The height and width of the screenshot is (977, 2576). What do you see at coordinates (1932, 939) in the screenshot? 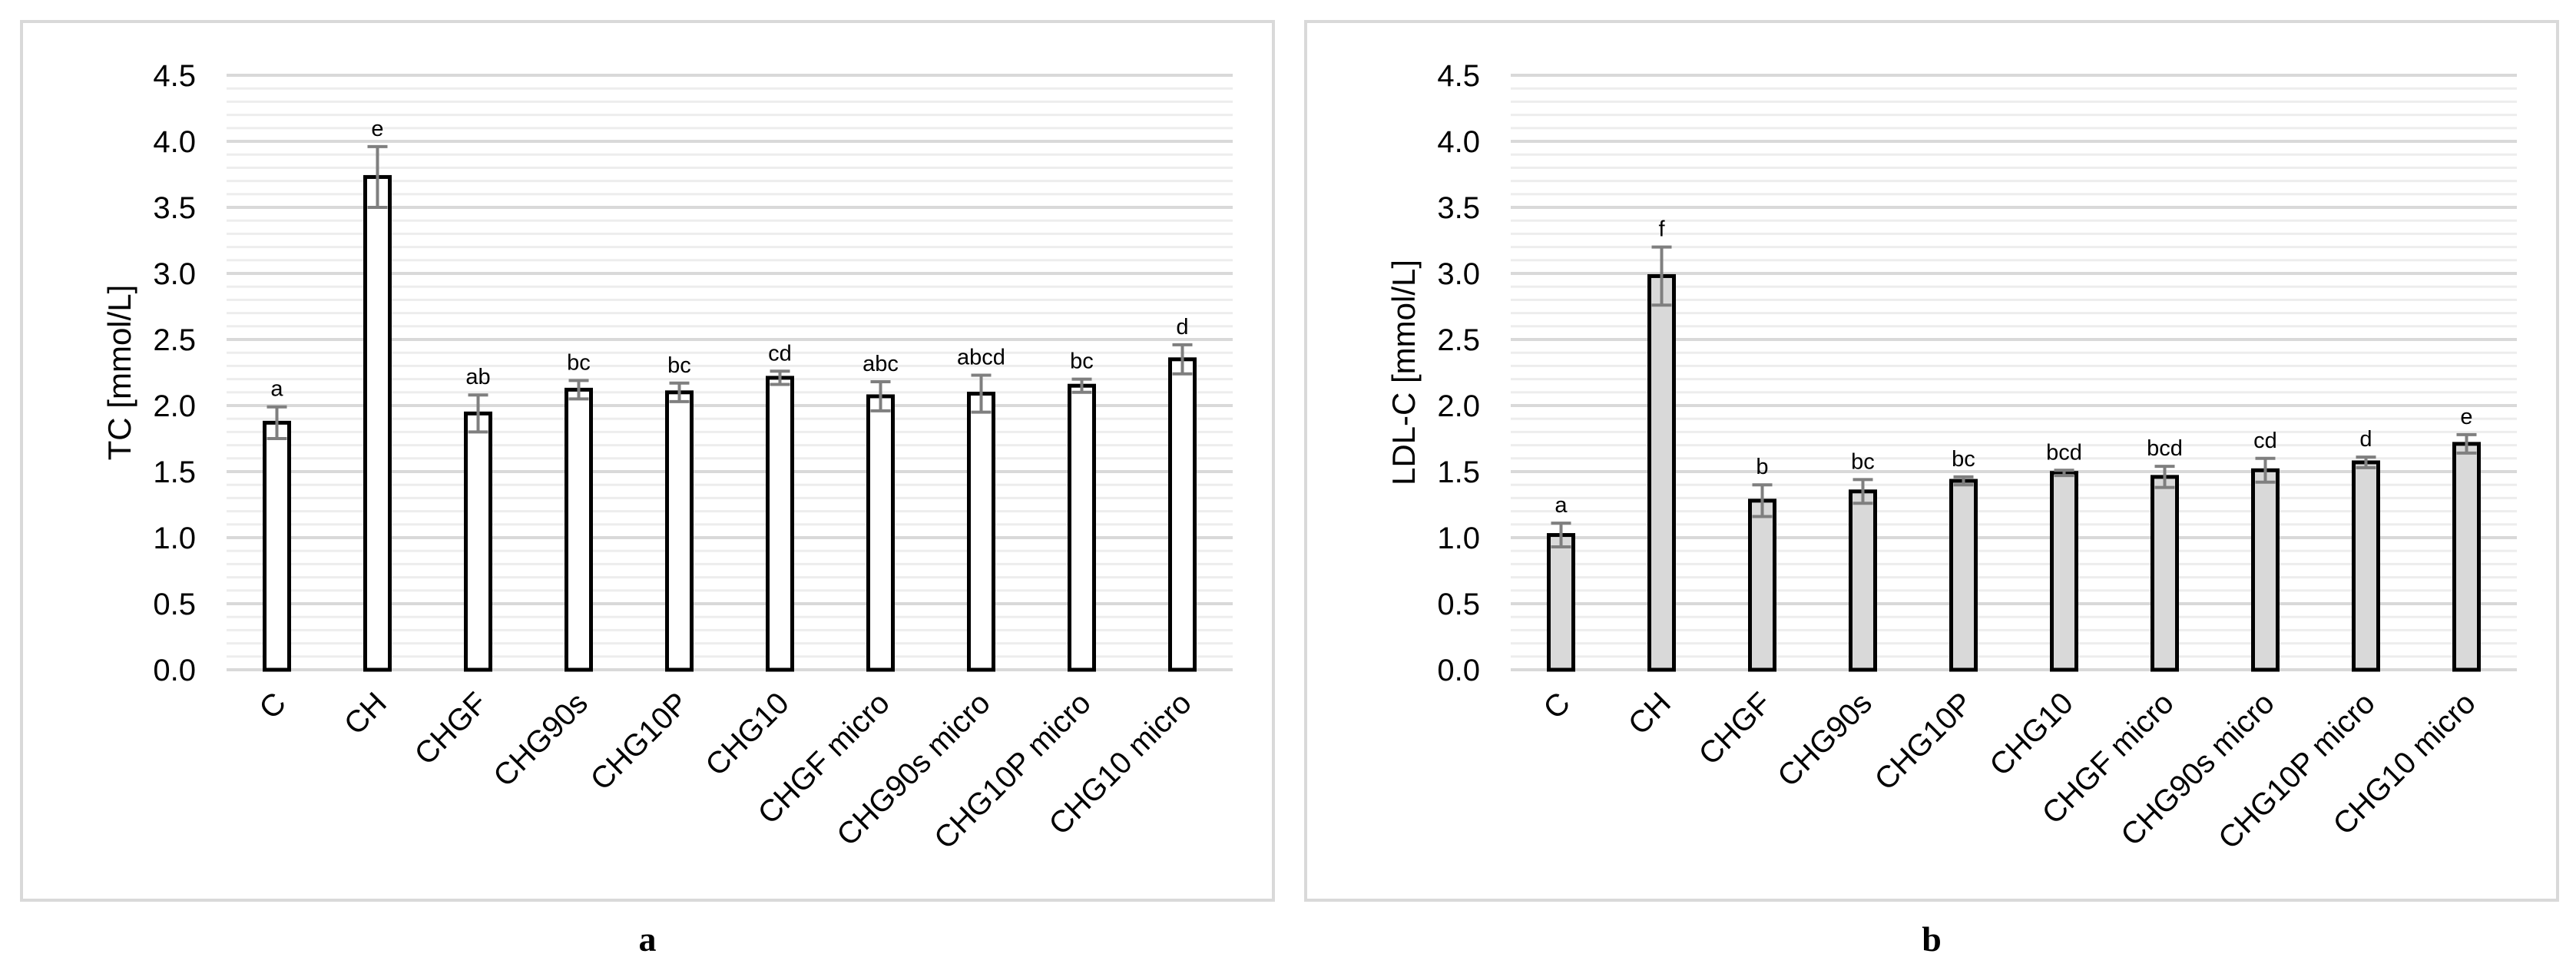
I see `panel-label-b: b` at bounding box center [1932, 939].